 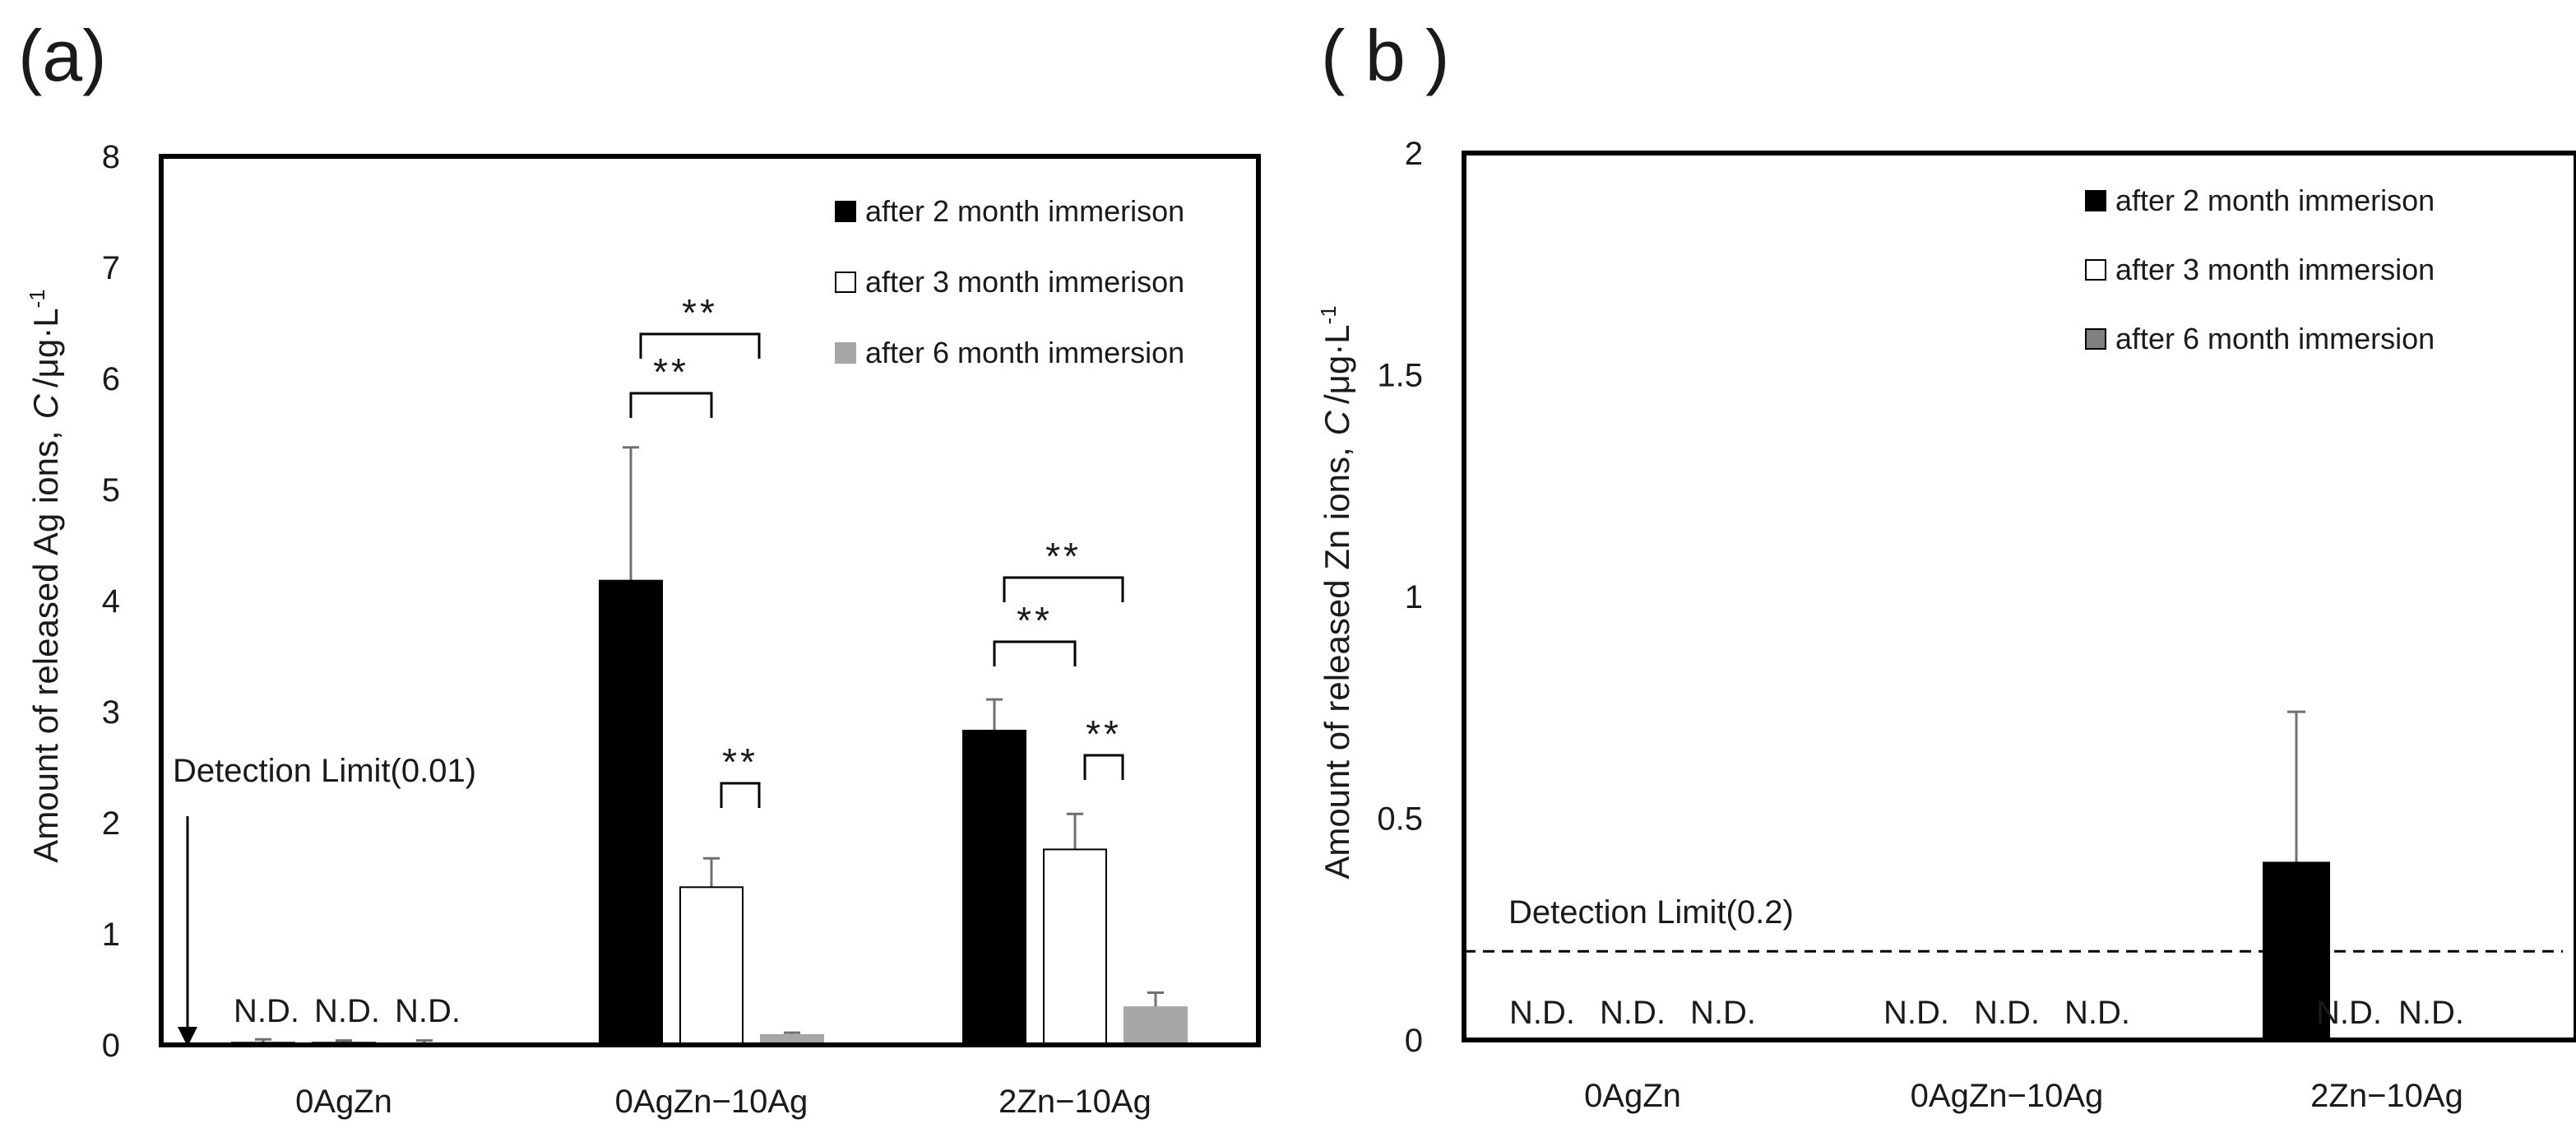 I want to click on panel-b-ylabel-exp: -1, so click(x=1328, y=314).